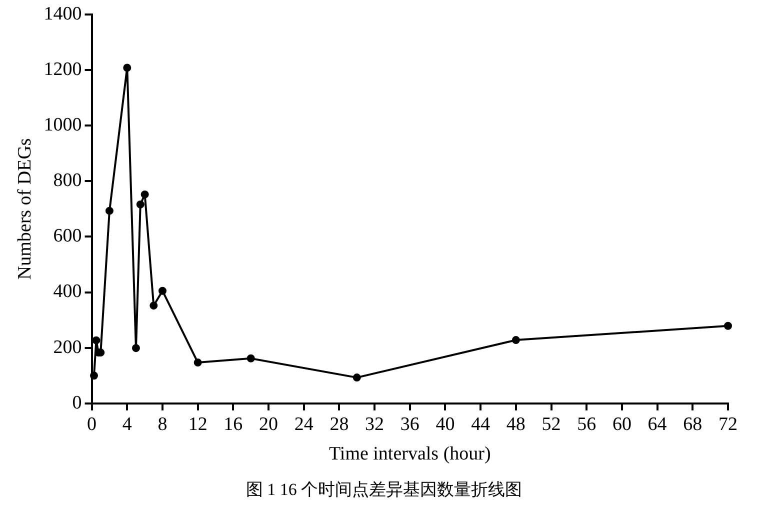  Describe the element at coordinates (163, 424) in the screenshot. I see `x-tick-label: 8` at that location.